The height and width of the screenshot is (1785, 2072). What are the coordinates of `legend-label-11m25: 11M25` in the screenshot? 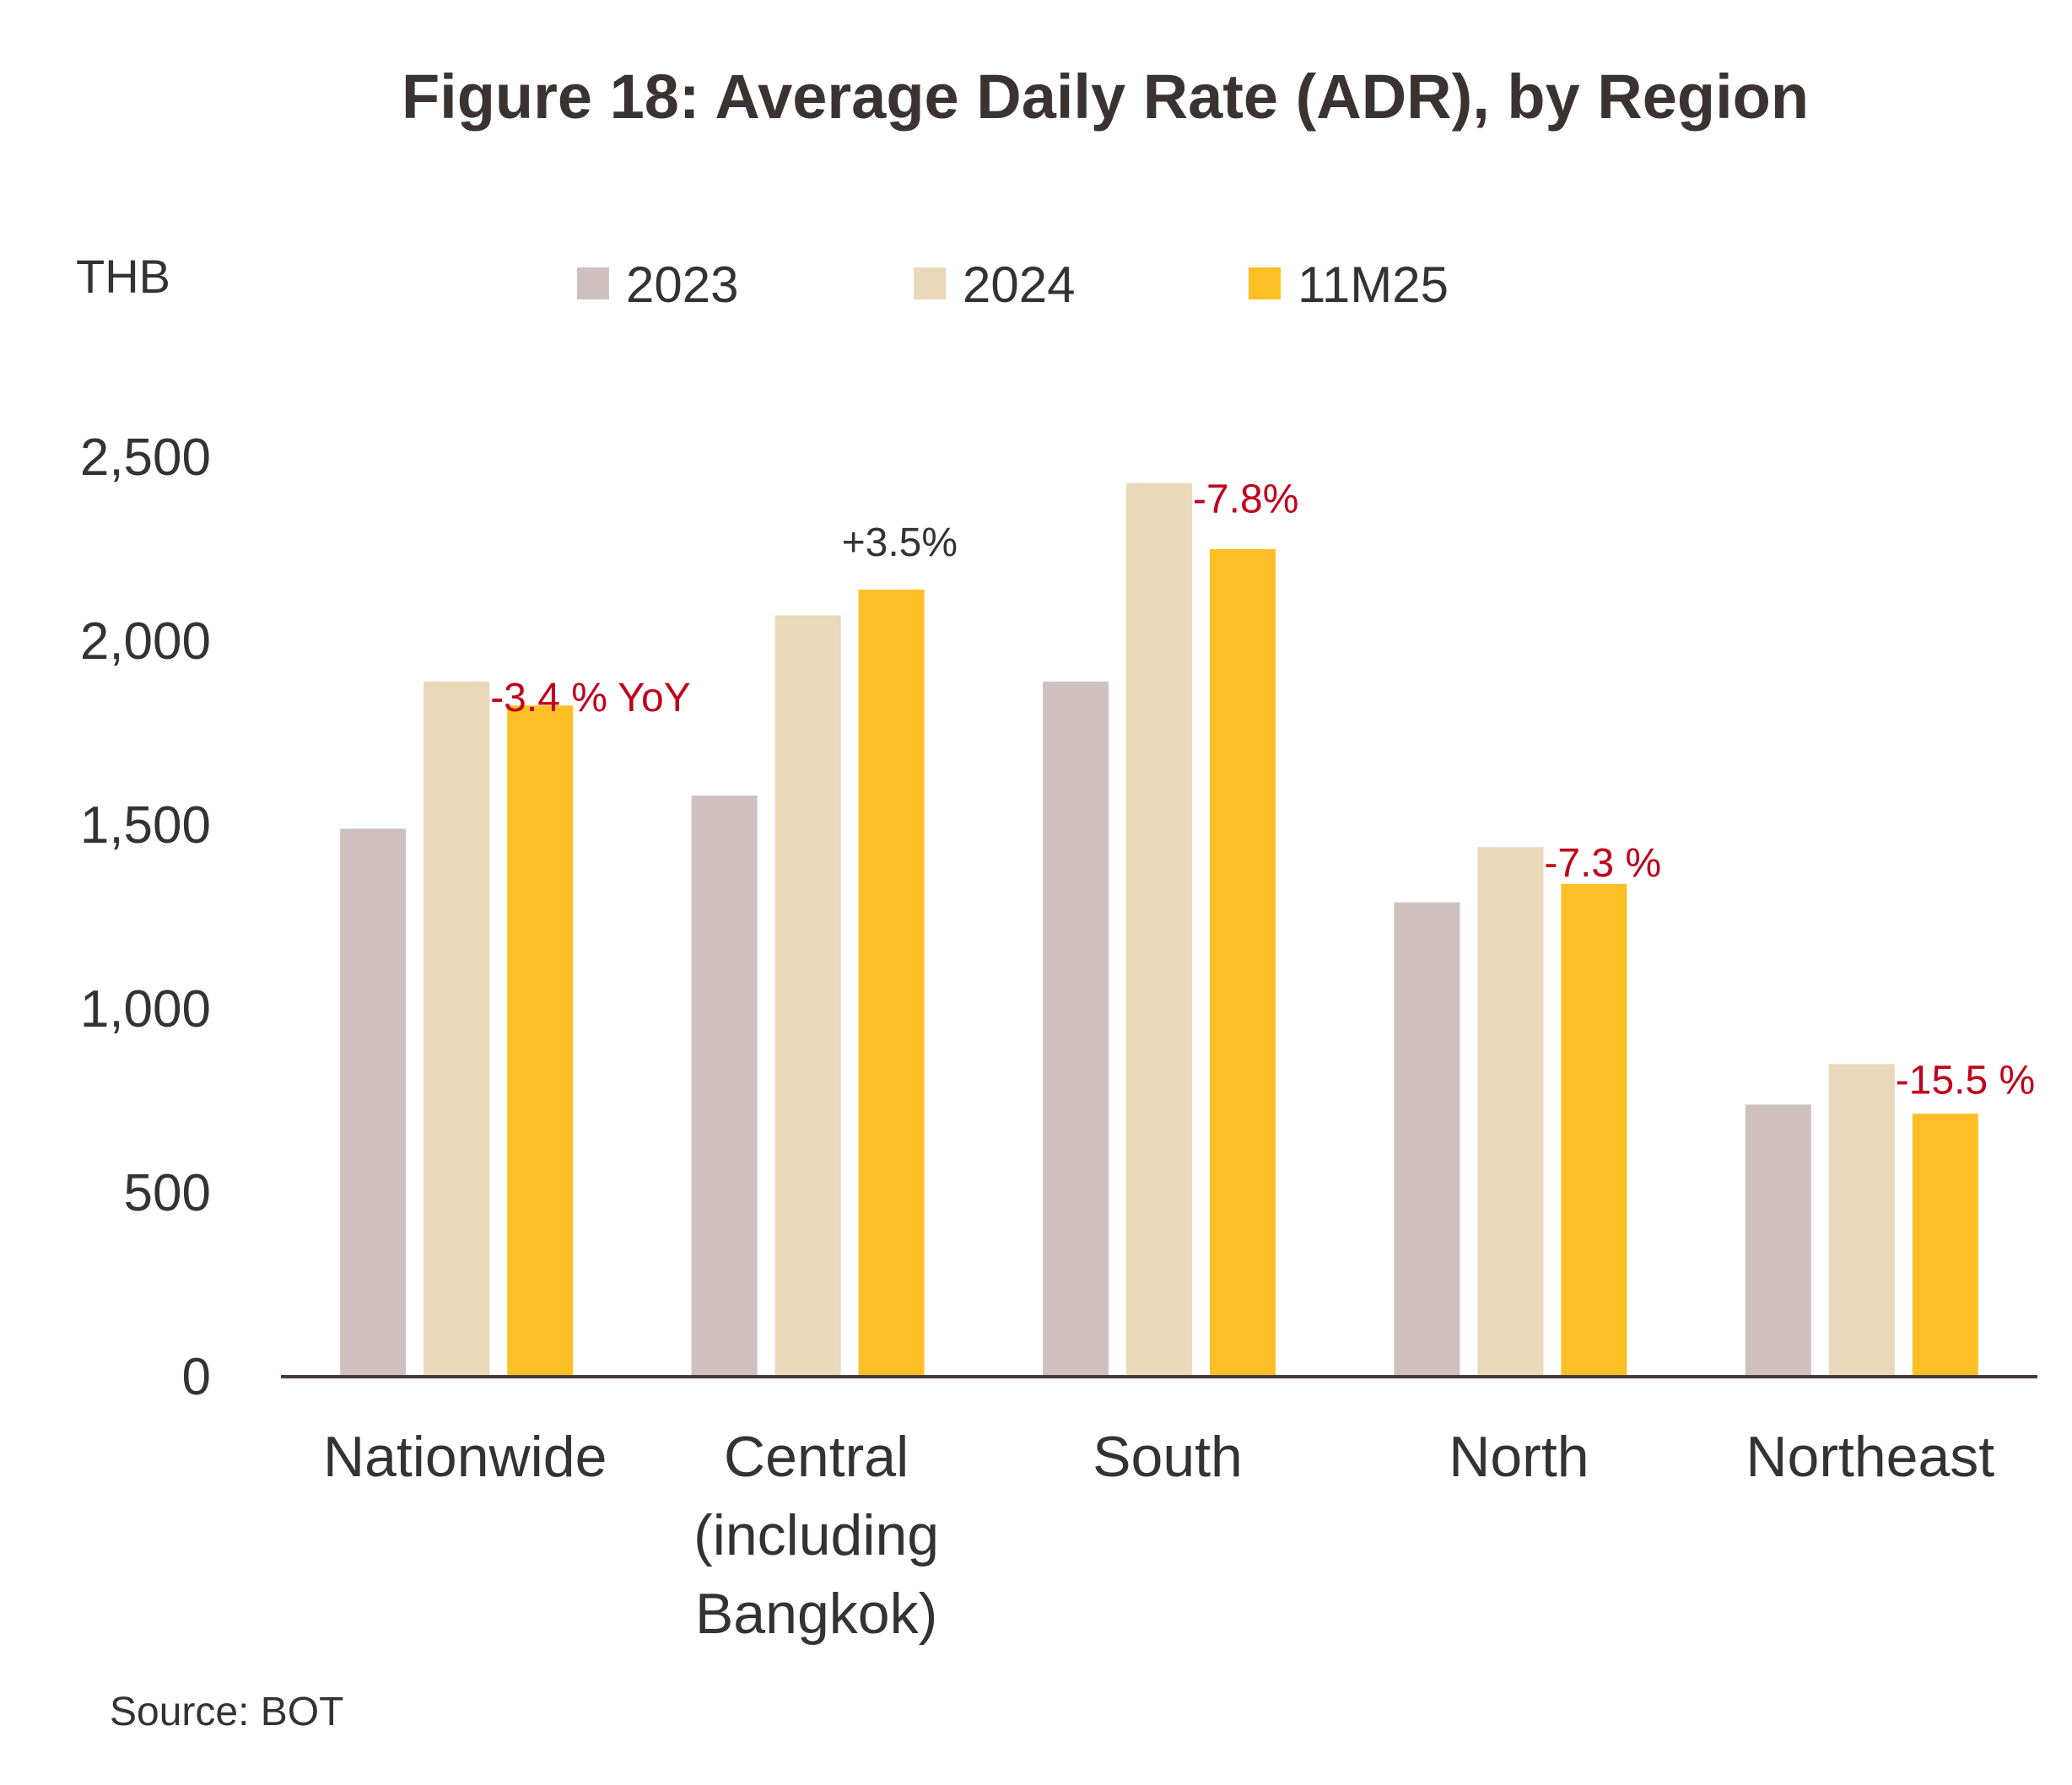 It's located at (1374, 284).